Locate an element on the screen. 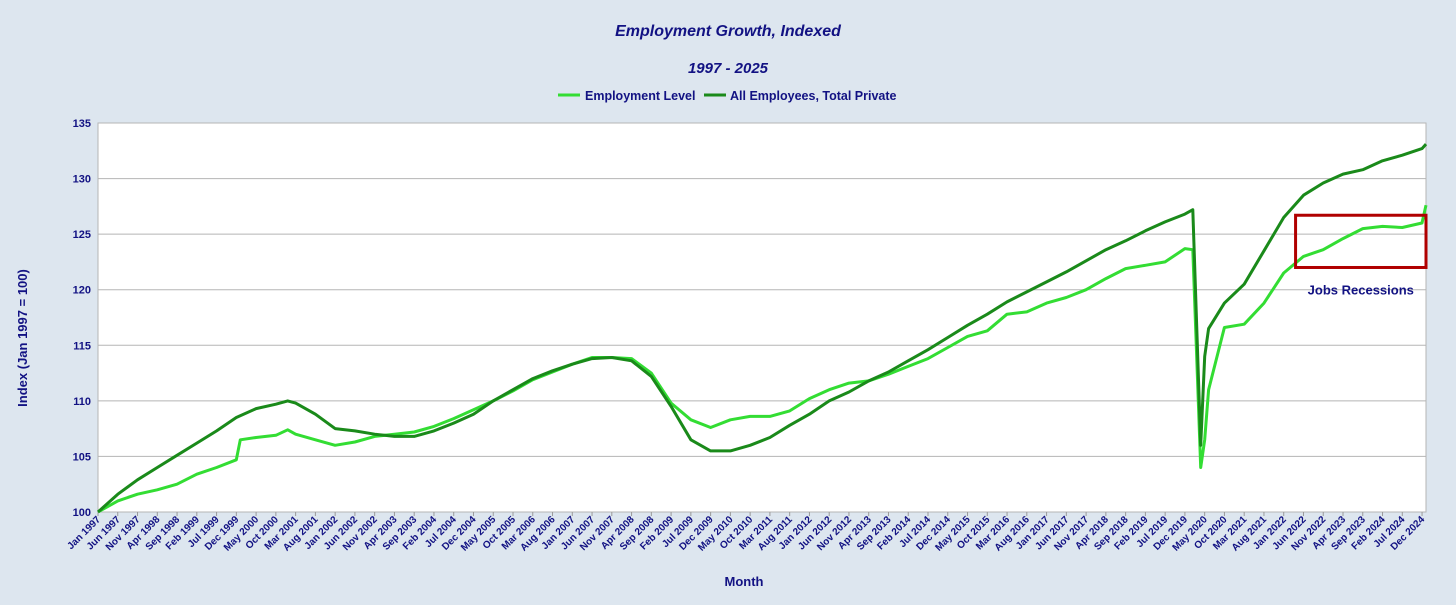 This screenshot has height=605, width=1456. y-tick-label: 125 is located at coordinates (82, 235).